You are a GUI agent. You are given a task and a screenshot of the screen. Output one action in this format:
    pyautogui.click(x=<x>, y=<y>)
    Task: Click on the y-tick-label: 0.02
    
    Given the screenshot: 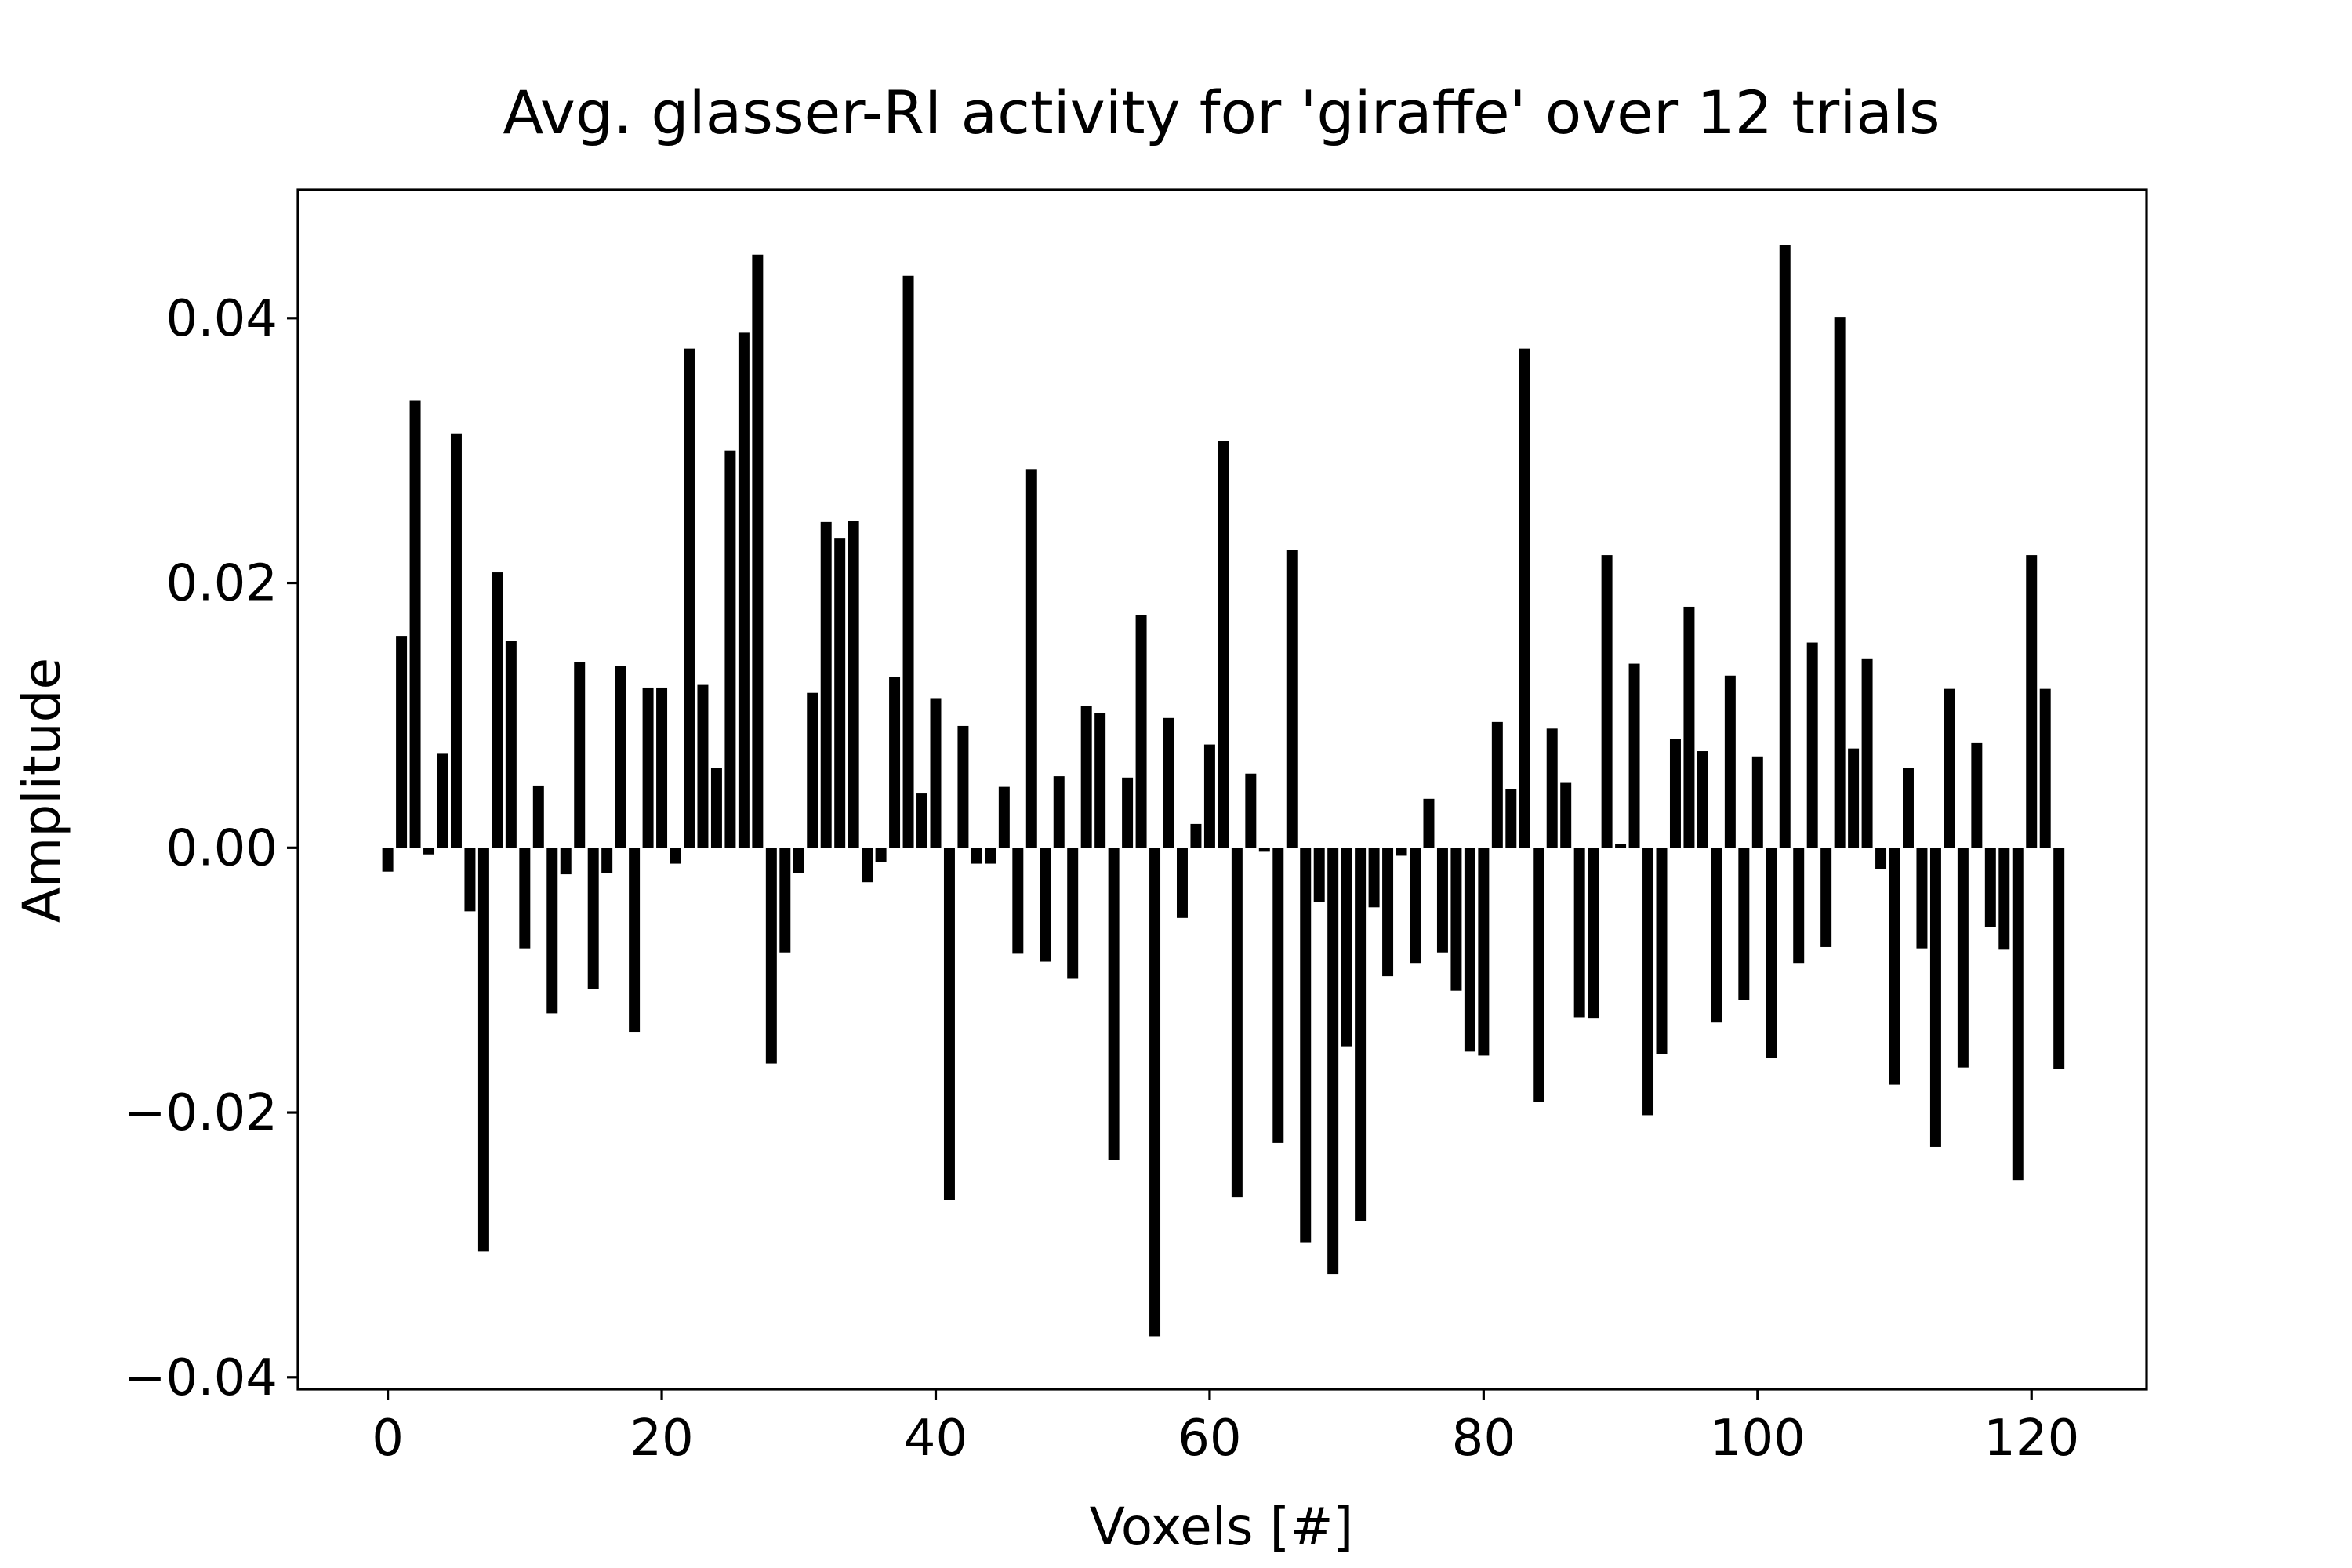 What is the action you would take?
    pyautogui.click(x=222, y=584)
    